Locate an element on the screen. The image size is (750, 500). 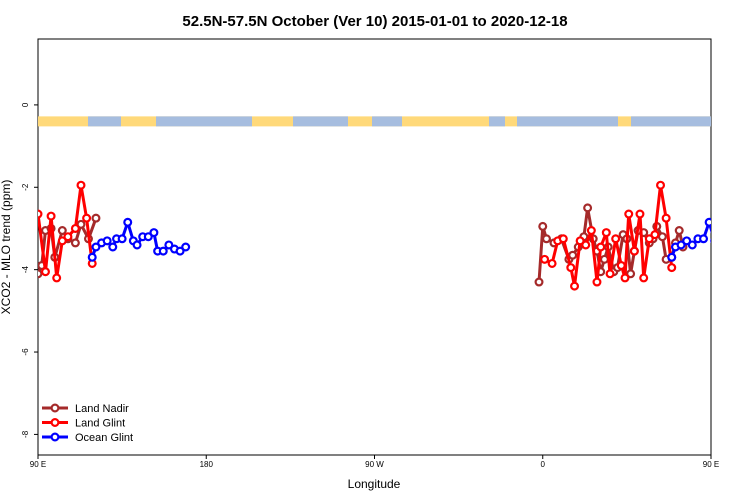
y-tick-label: -6 is located at coordinates (25, 352).